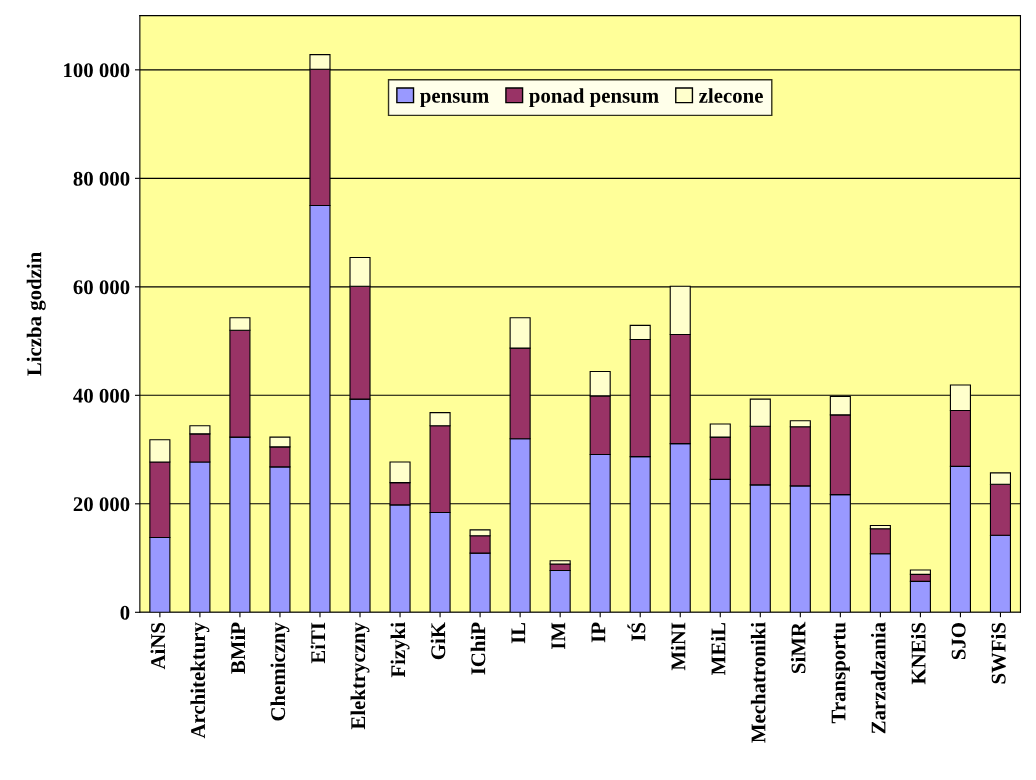 The image size is (1036, 780). I want to click on y-tick-label: 60 000, so click(101, 287).